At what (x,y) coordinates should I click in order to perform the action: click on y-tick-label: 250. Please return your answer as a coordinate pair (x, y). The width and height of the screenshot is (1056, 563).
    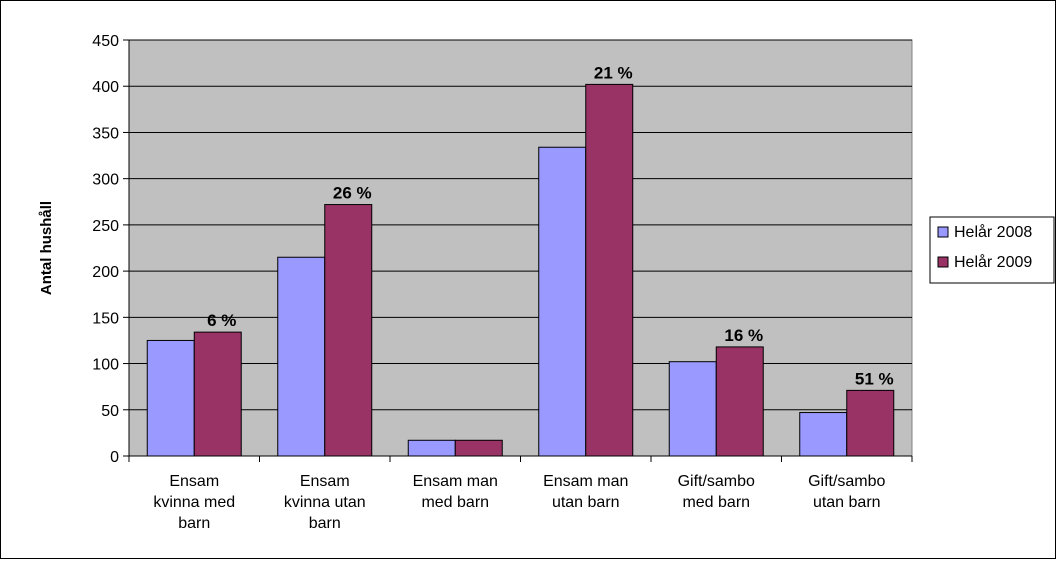
    Looking at the image, I should click on (105, 226).